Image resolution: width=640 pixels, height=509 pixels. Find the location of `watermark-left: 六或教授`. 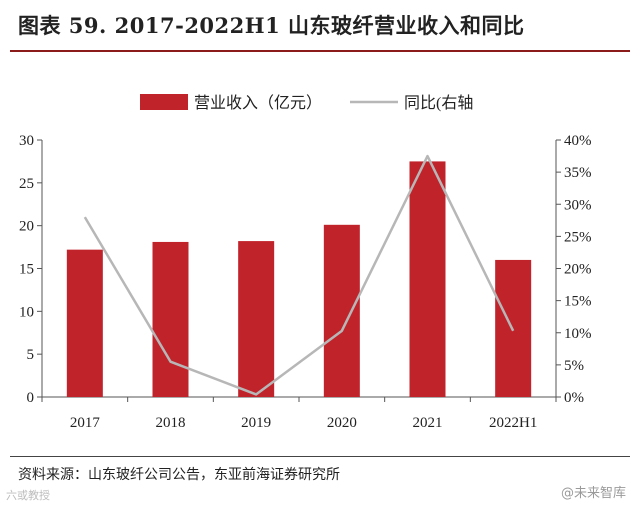

watermark-left: 六或教授 is located at coordinates (28, 495).